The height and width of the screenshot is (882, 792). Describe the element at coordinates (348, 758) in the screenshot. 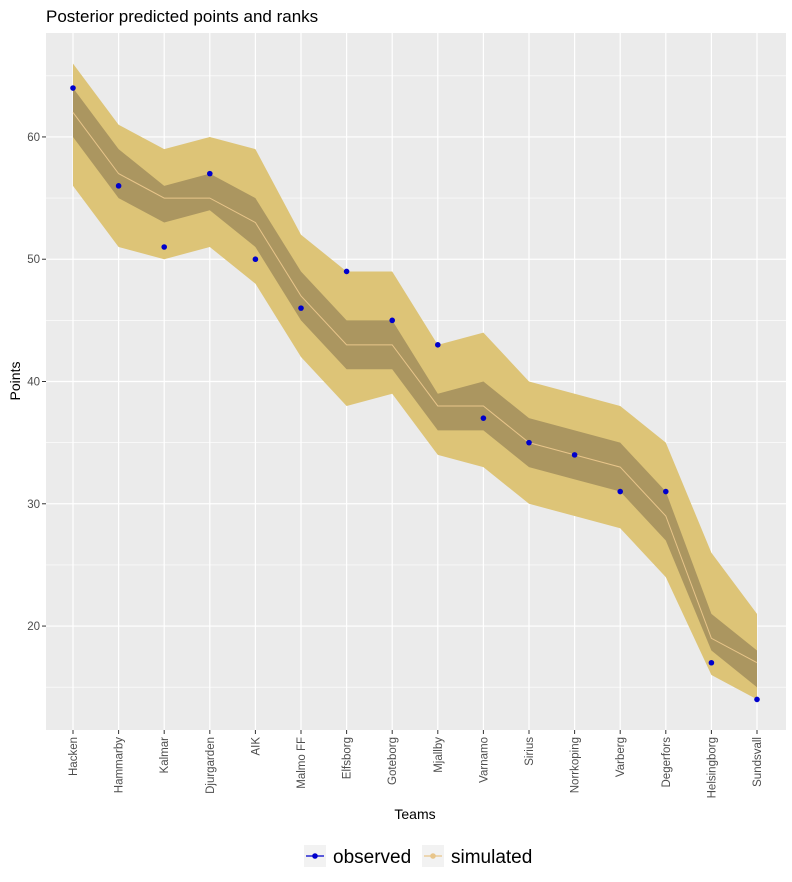

I see `x-tick-label: Elfsborg` at that location.